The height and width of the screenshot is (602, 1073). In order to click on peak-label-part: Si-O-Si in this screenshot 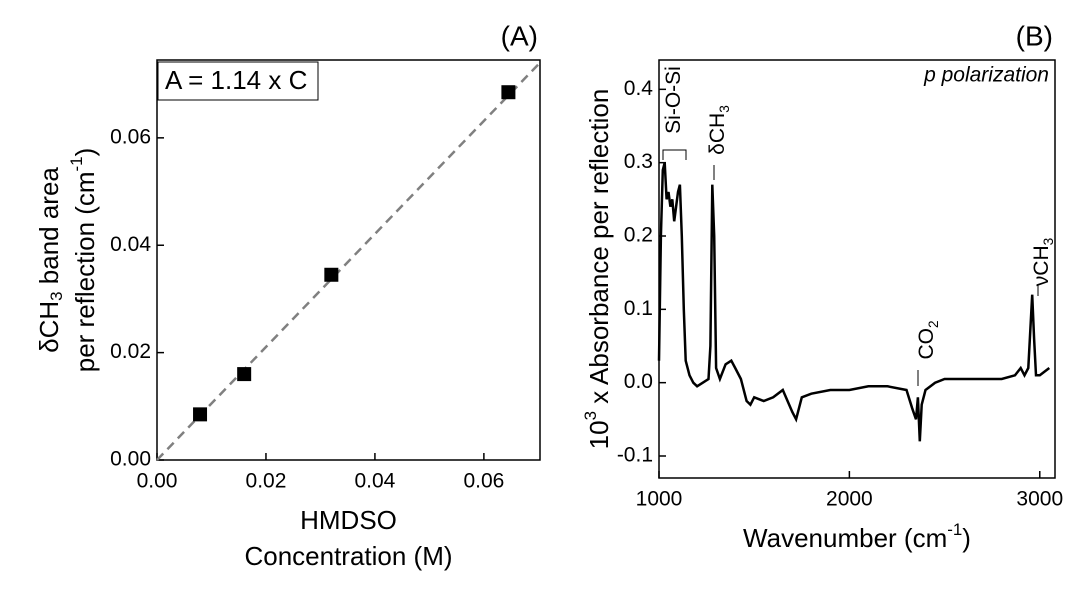, I will do `click(673, 100)`.